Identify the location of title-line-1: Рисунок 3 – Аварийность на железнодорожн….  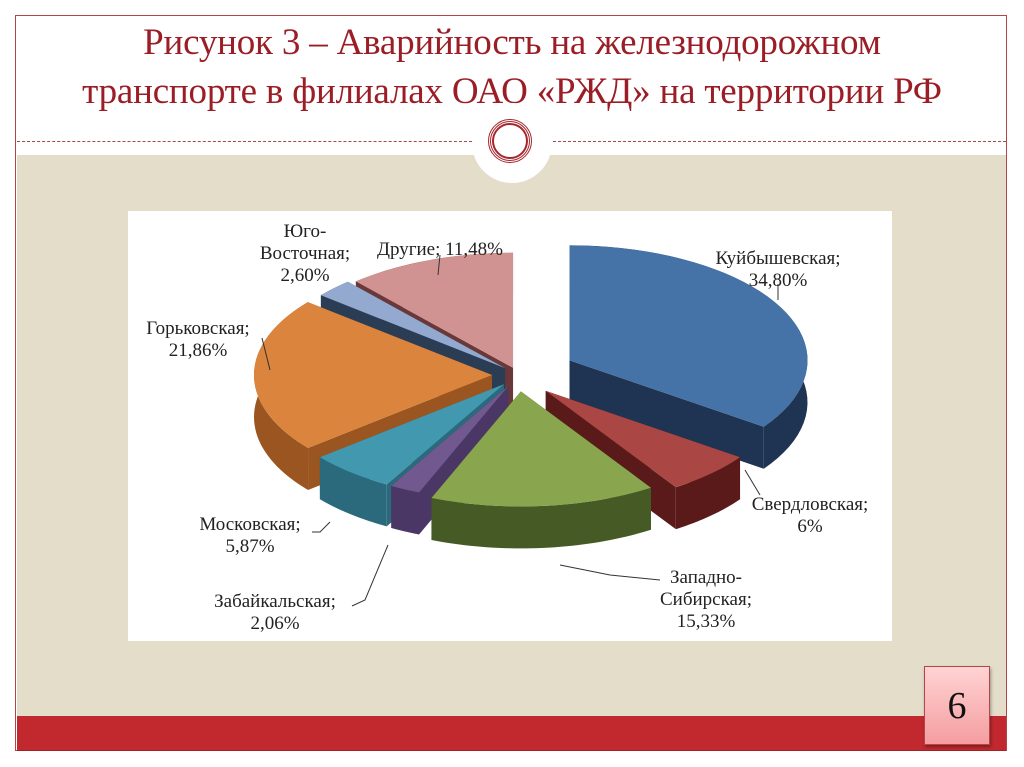
(512, 42).